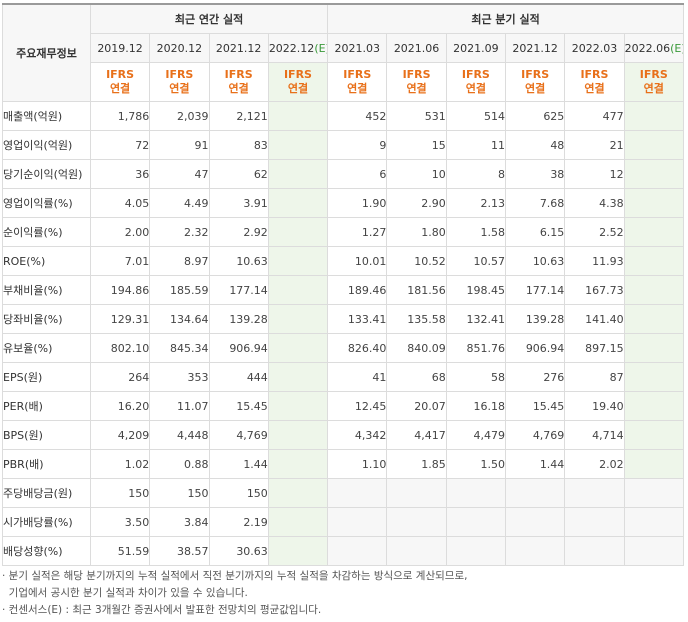 The image size is (688, 622). I want to click on quarter-value: 826.40, so click(357, 348).